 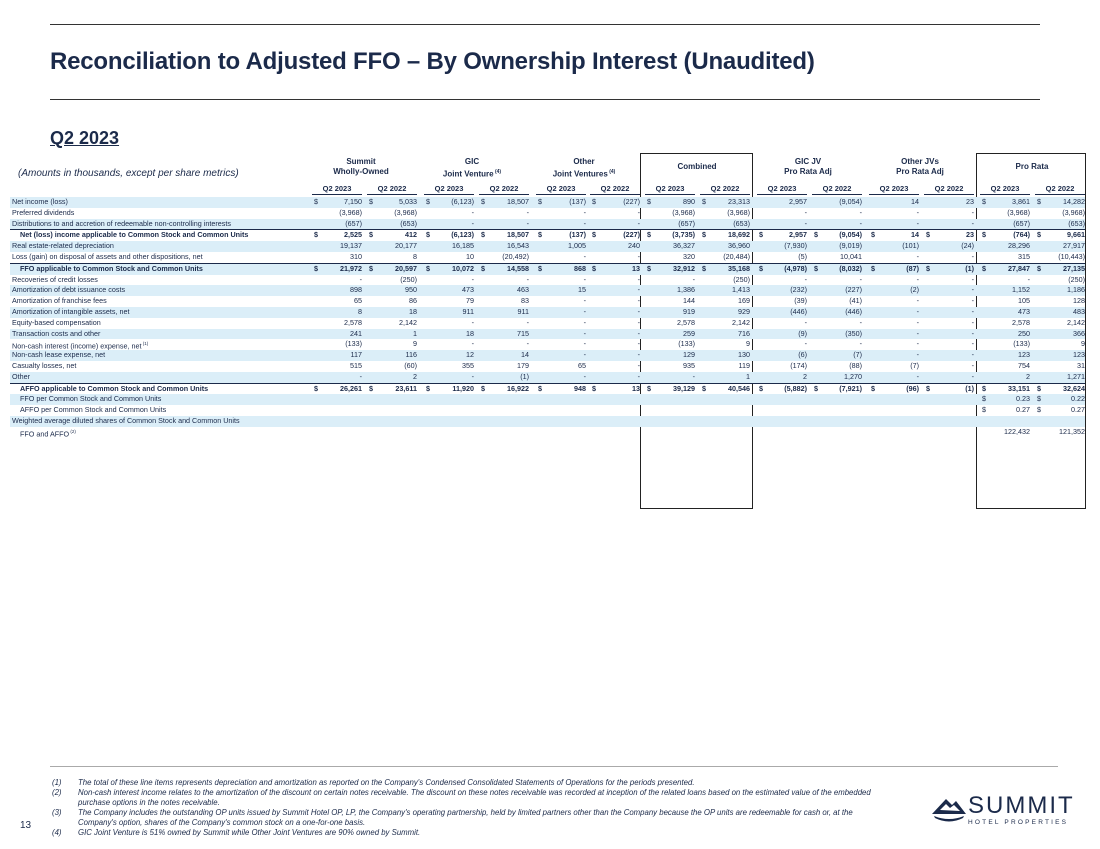 I want to click on table-cell: 241, so click(x=356, y=333).